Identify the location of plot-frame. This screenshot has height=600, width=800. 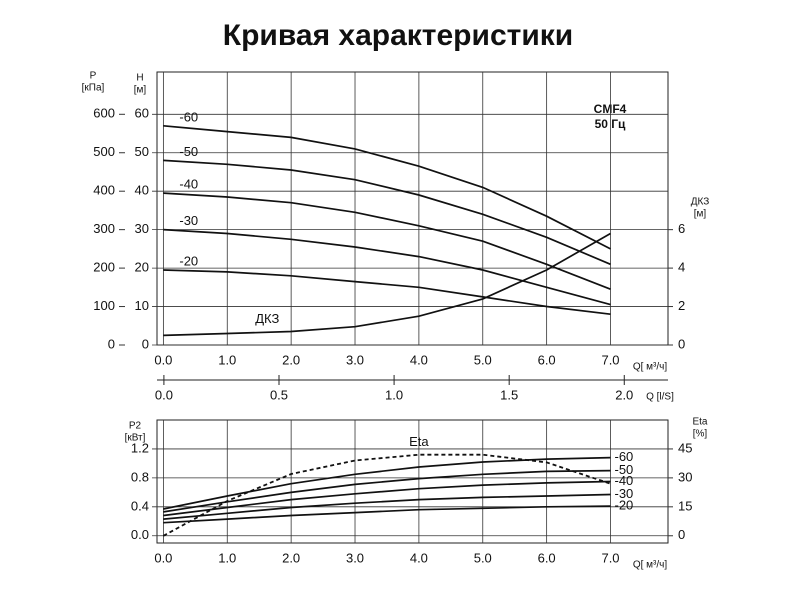
(412, 481).